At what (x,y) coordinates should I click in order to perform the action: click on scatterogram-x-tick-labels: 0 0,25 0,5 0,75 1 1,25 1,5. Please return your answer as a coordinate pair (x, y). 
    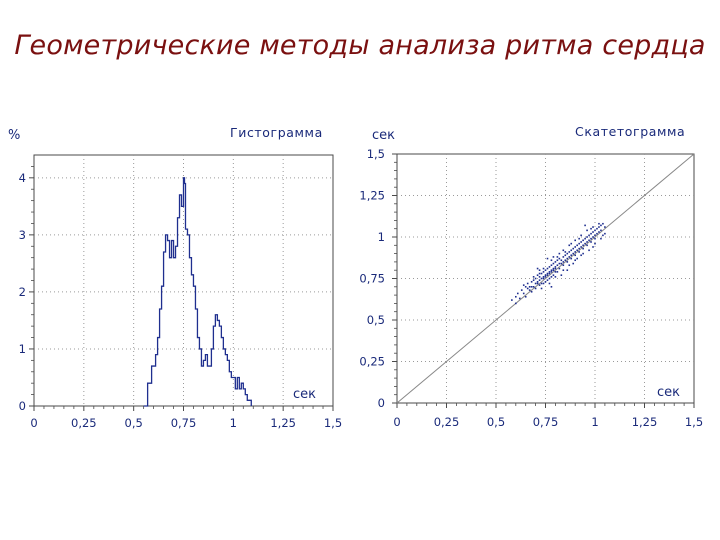
    Looking at the image, I should click on (548, 422).